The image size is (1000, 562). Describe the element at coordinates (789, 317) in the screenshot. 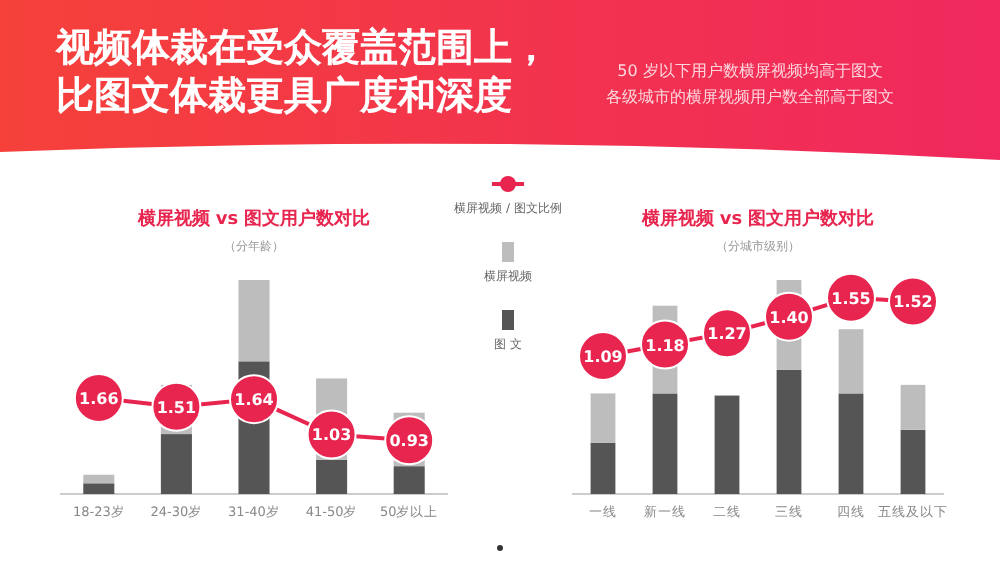

I see `data-label: 1.40` at that location.